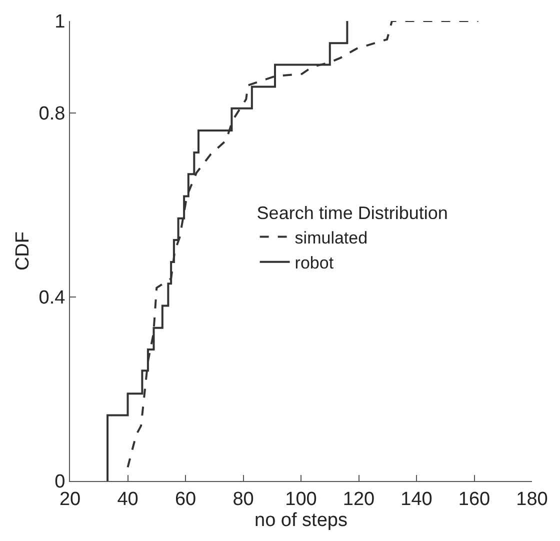  I want to click on y-axis-title: CDF, so click(23, 251).